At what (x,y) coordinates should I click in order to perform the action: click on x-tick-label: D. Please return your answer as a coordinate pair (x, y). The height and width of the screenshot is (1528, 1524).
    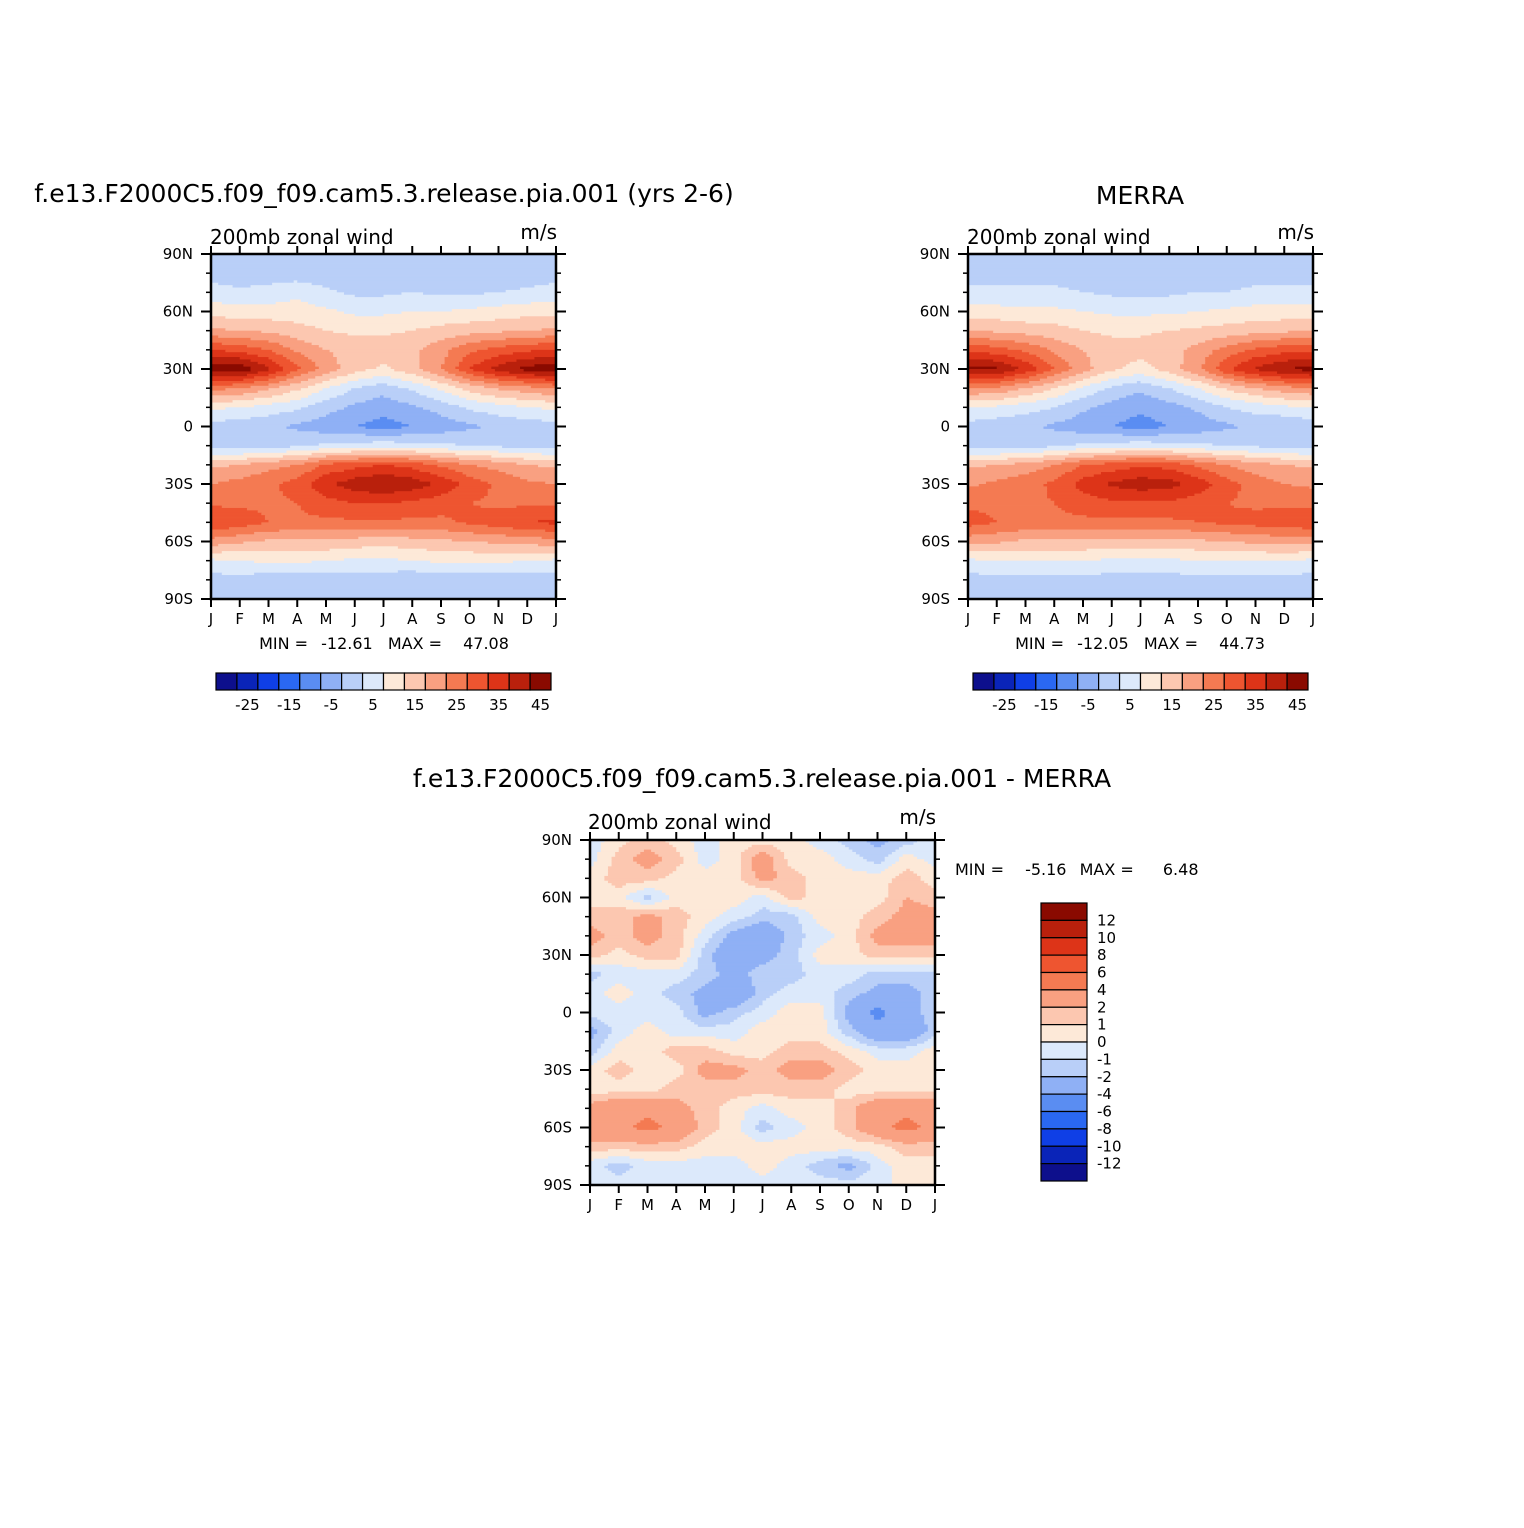
    Looking at the image, I should click on (906, 1205).